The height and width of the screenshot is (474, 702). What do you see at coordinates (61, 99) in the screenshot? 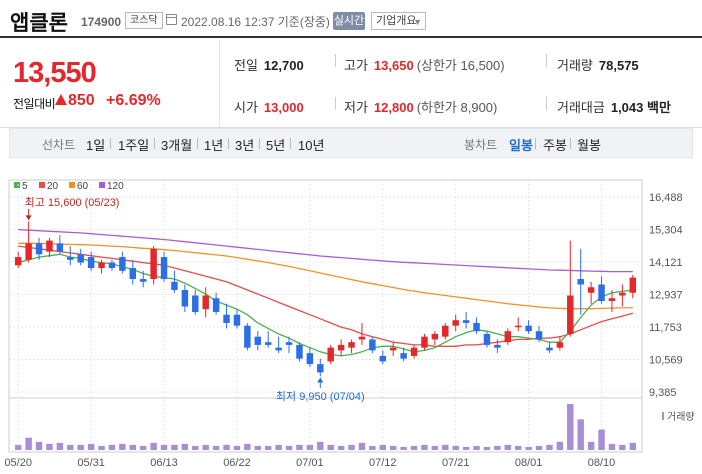
I see `up-triangle-icon` at bounding box center [61, 99].